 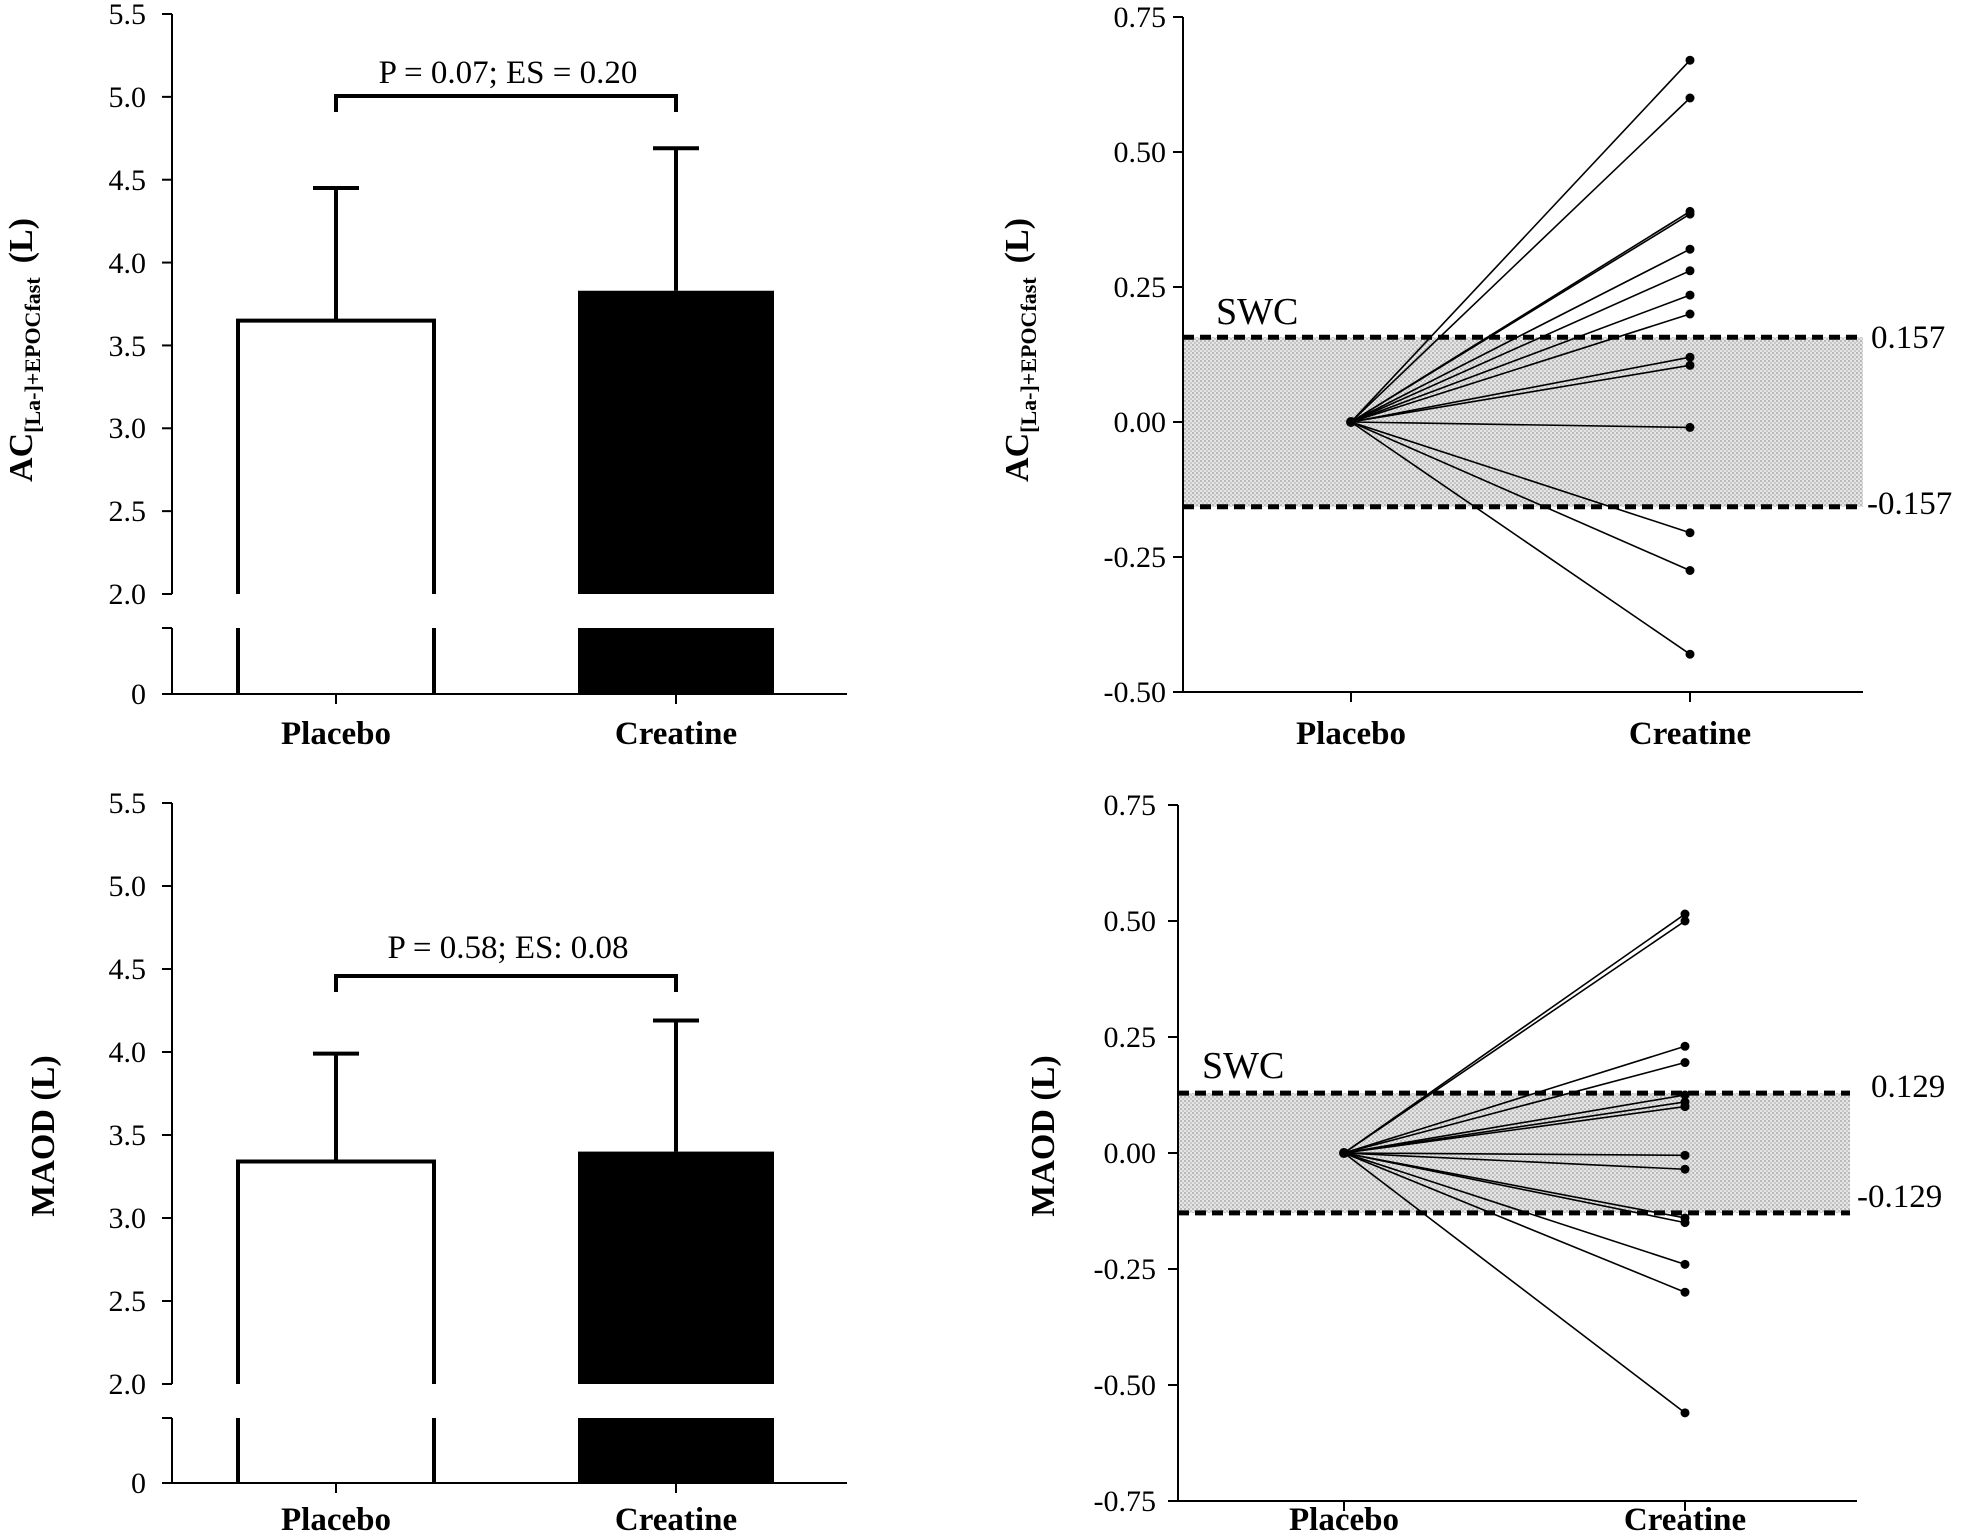 What do you see at coordinates (508, 73) in the screenshot?
I see `significance-annotation: P = 0.07; ES = 0.20` at bounding box center [508, 73].